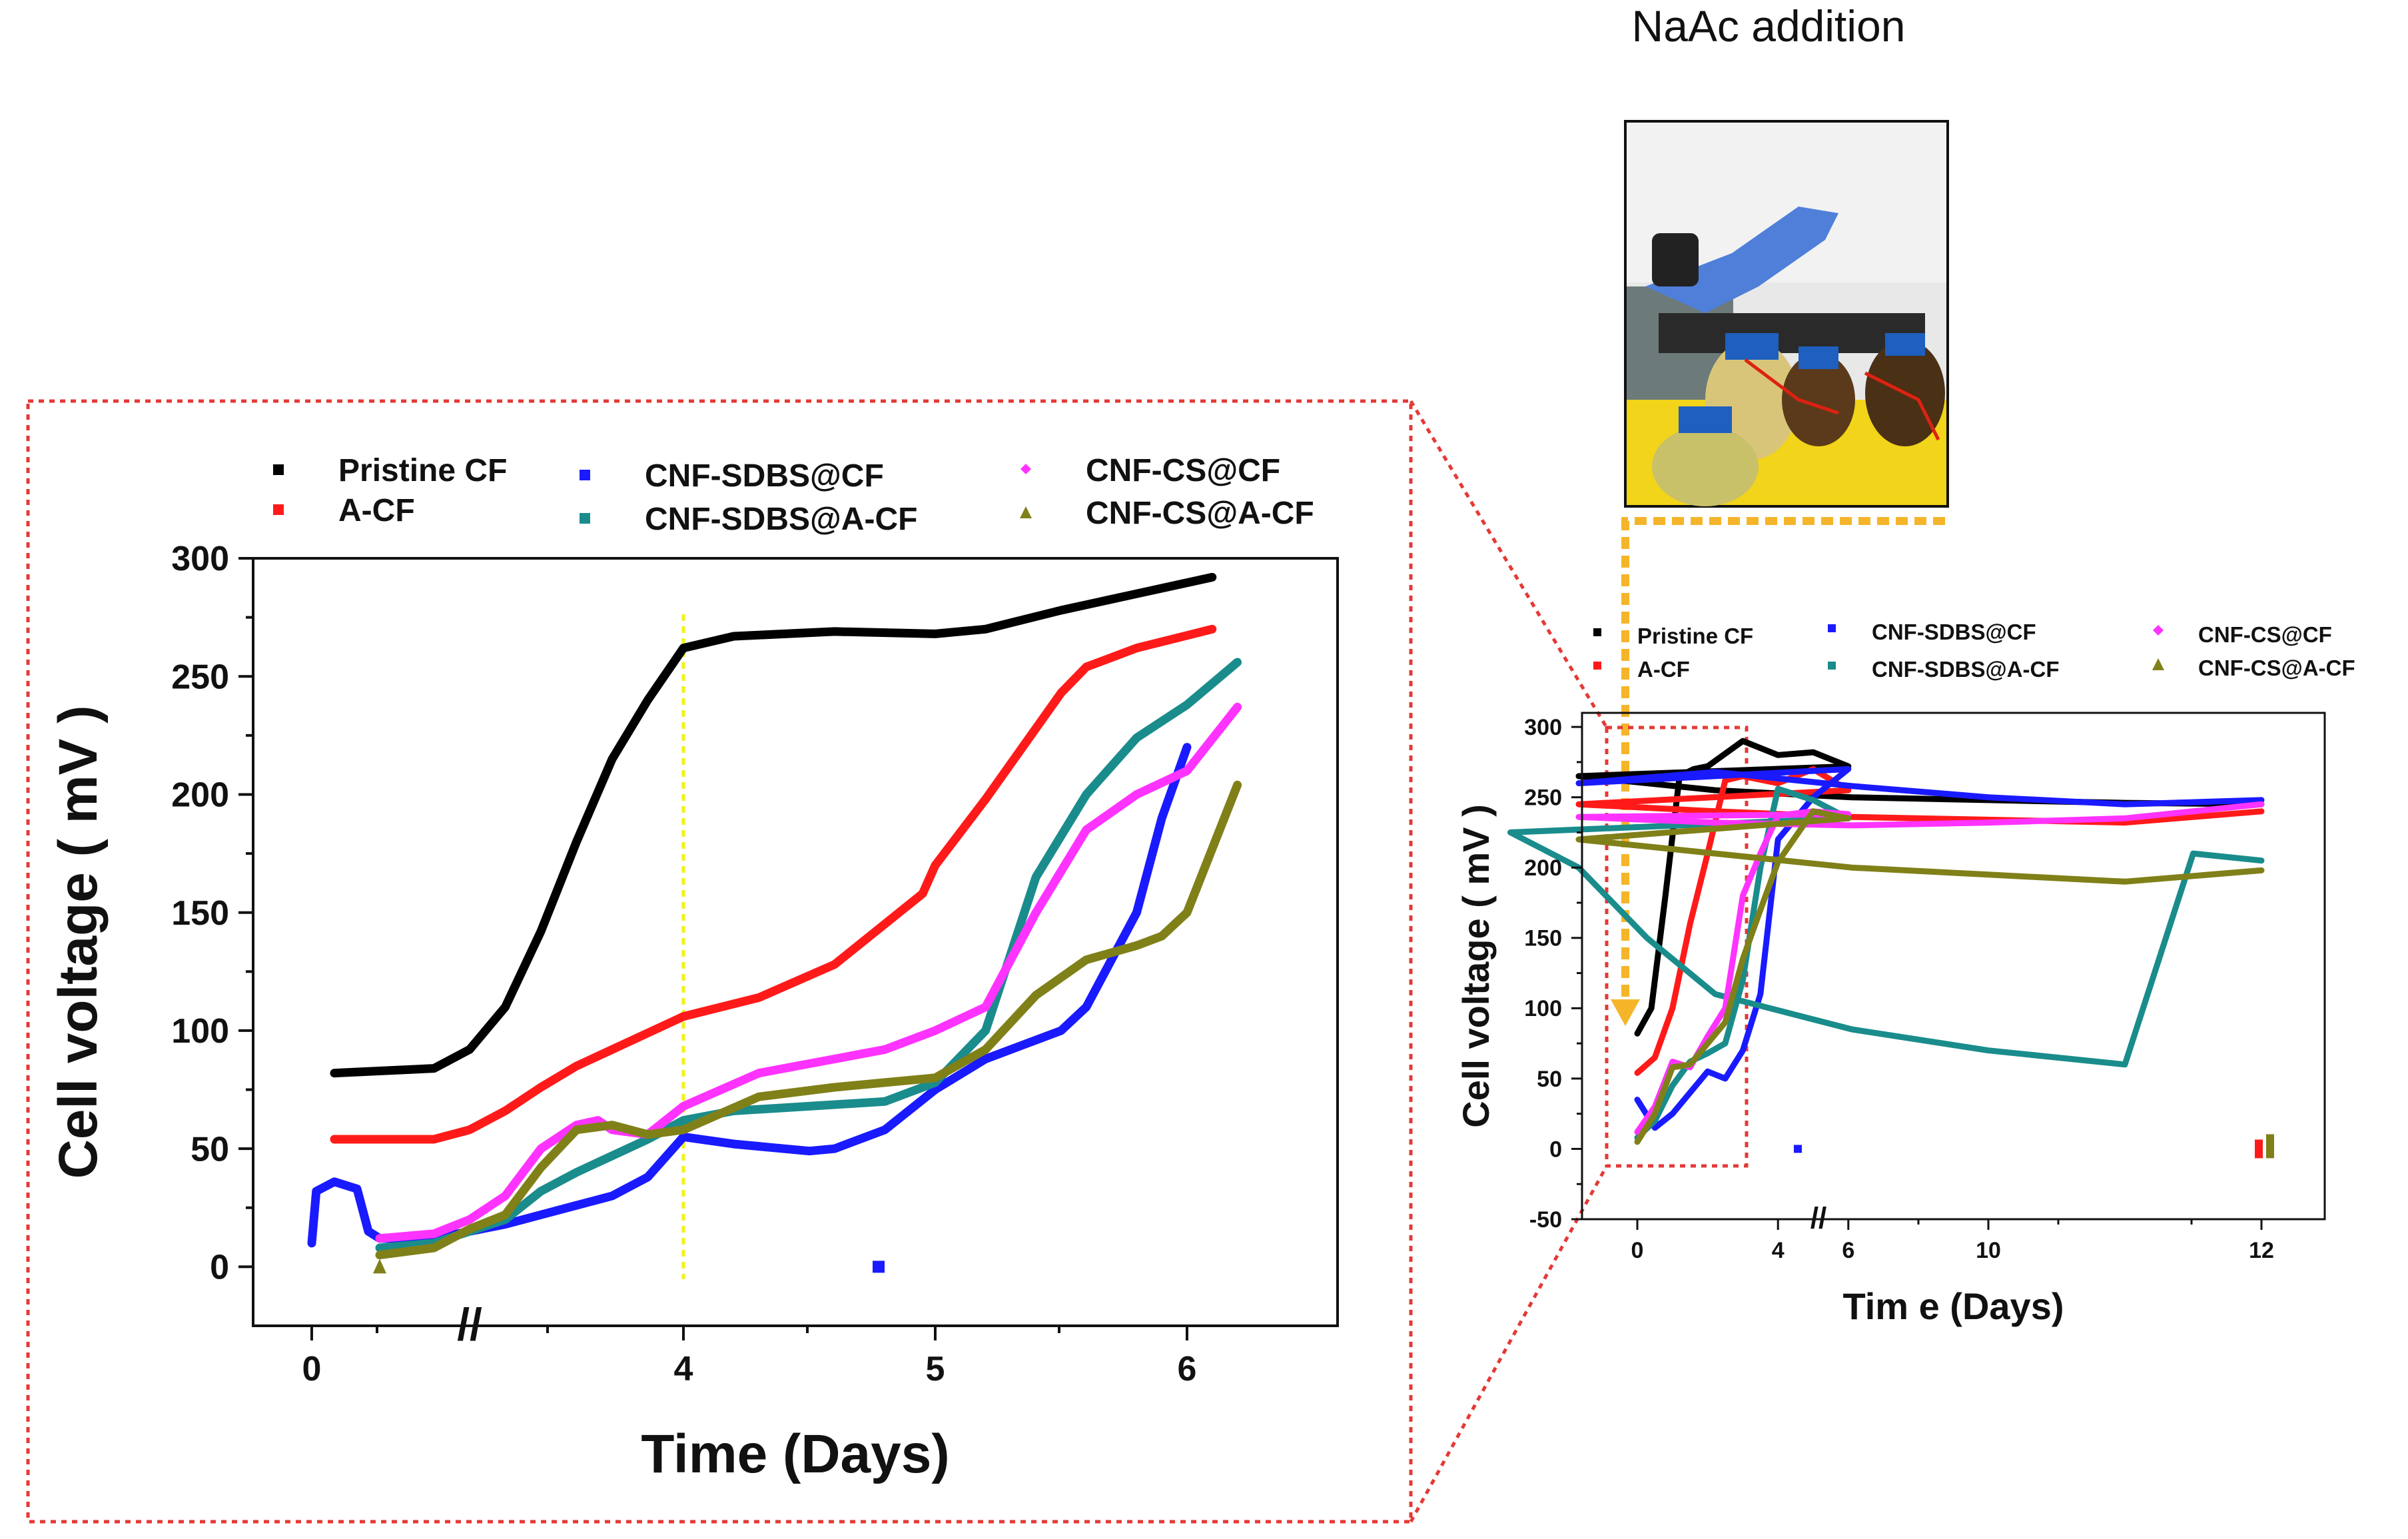  Describe the element at coordinates (469, 1325) in the screenshot. I see `main-axis-break: //` at that location.